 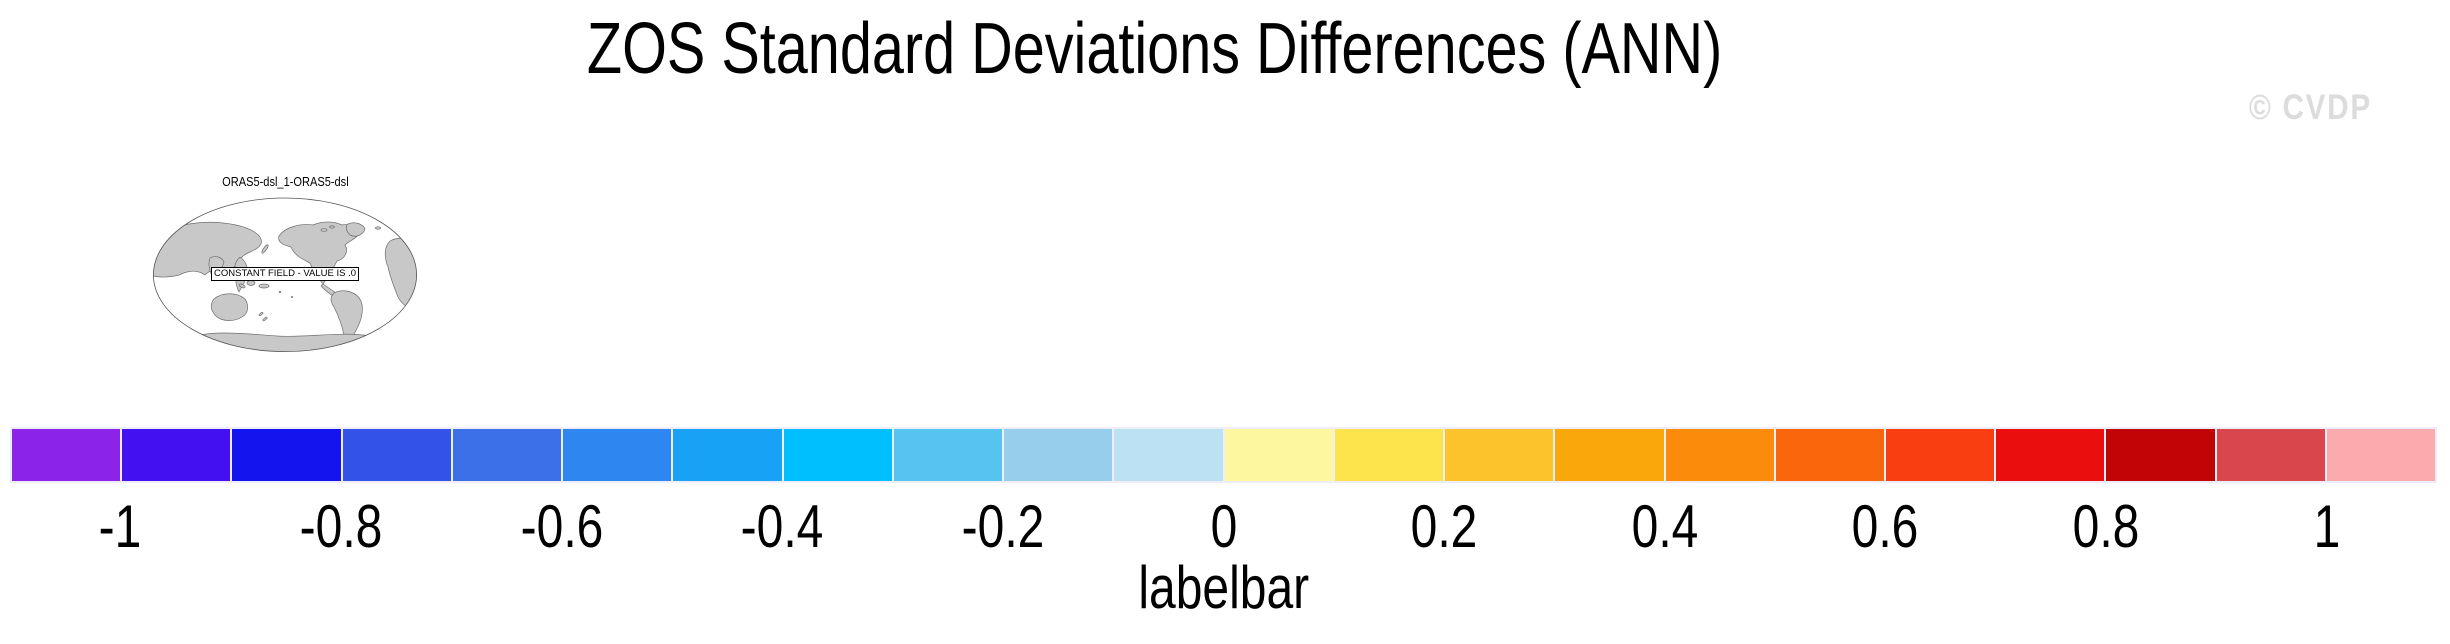 What do you see at coordinates (561, 526) in the screenshot?
I see `colorbar-tick-label: -0.6` at bounding box center [561, 526].